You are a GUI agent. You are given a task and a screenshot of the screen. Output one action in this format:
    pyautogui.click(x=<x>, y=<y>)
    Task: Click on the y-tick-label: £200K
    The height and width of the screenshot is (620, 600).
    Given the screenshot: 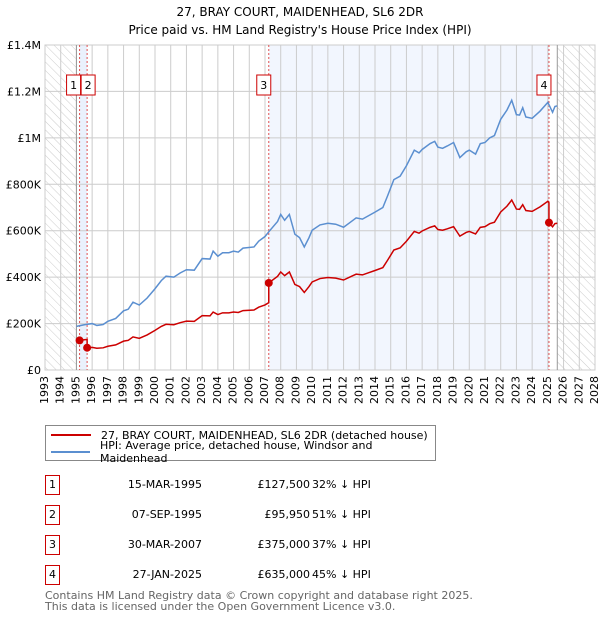 What is the action you would take?
    pyautogui.click(x=24, y=324)
    